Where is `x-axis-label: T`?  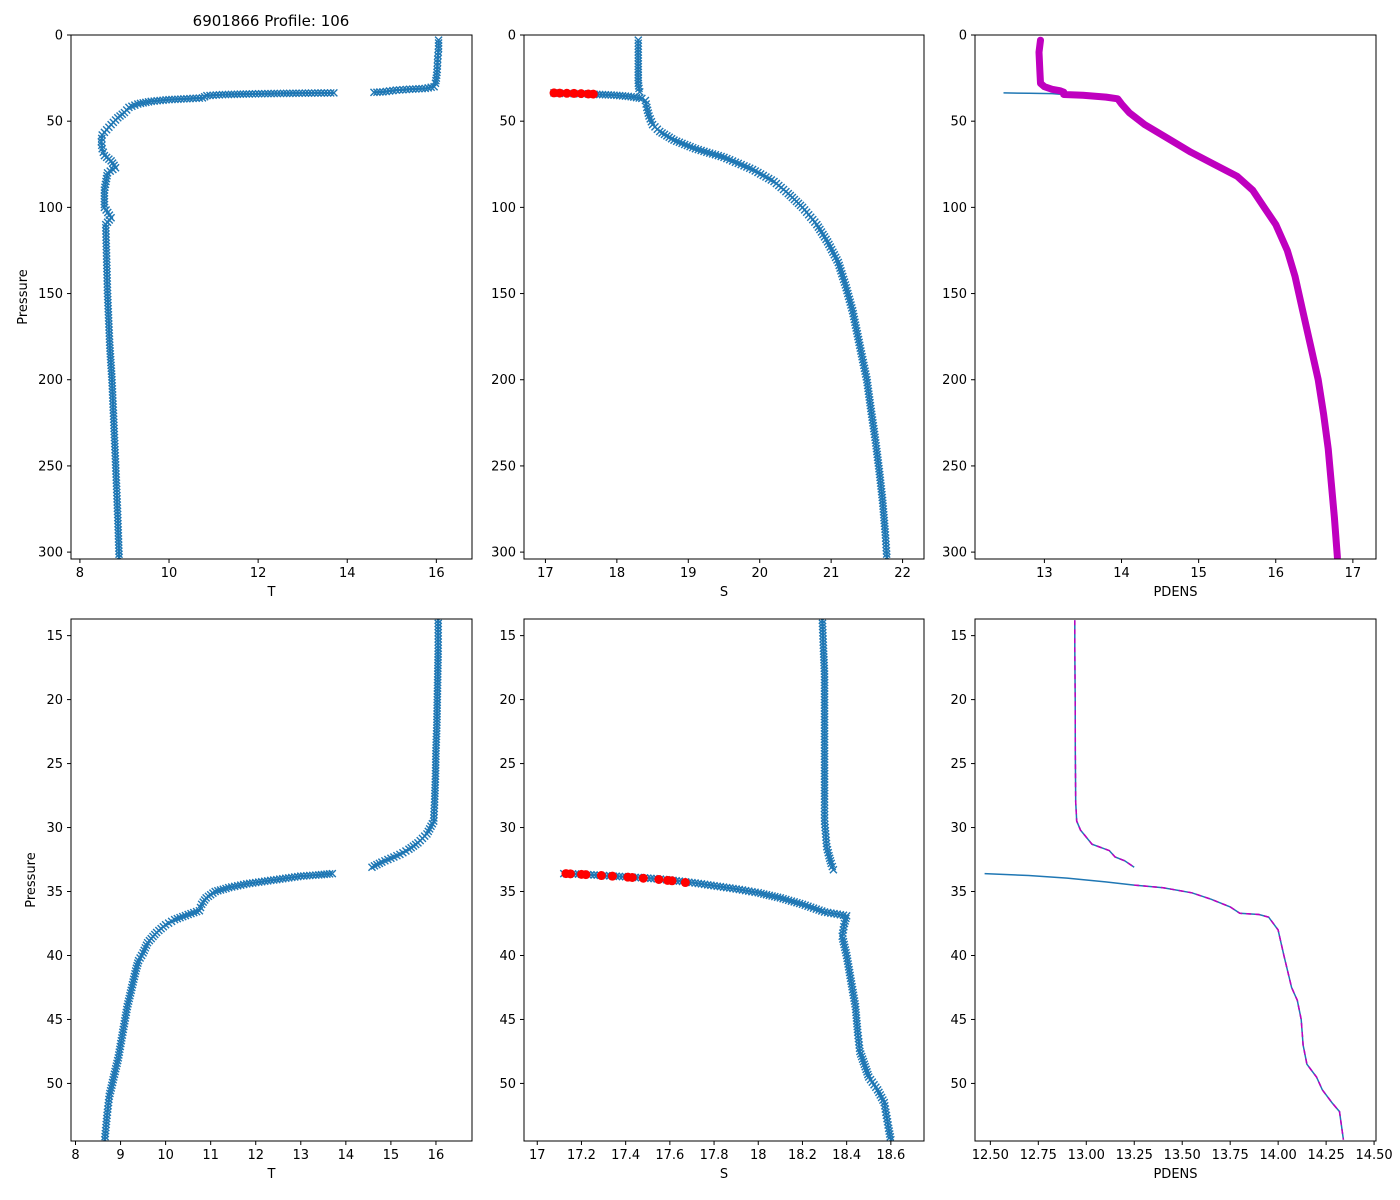 x-axis-label: T is located at coordinates (271, 1174).